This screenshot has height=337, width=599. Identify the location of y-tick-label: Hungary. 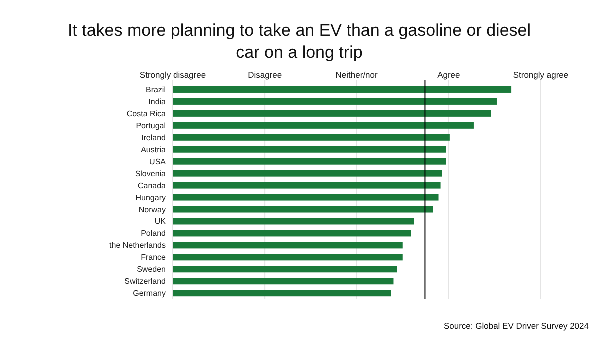
(151, 197).